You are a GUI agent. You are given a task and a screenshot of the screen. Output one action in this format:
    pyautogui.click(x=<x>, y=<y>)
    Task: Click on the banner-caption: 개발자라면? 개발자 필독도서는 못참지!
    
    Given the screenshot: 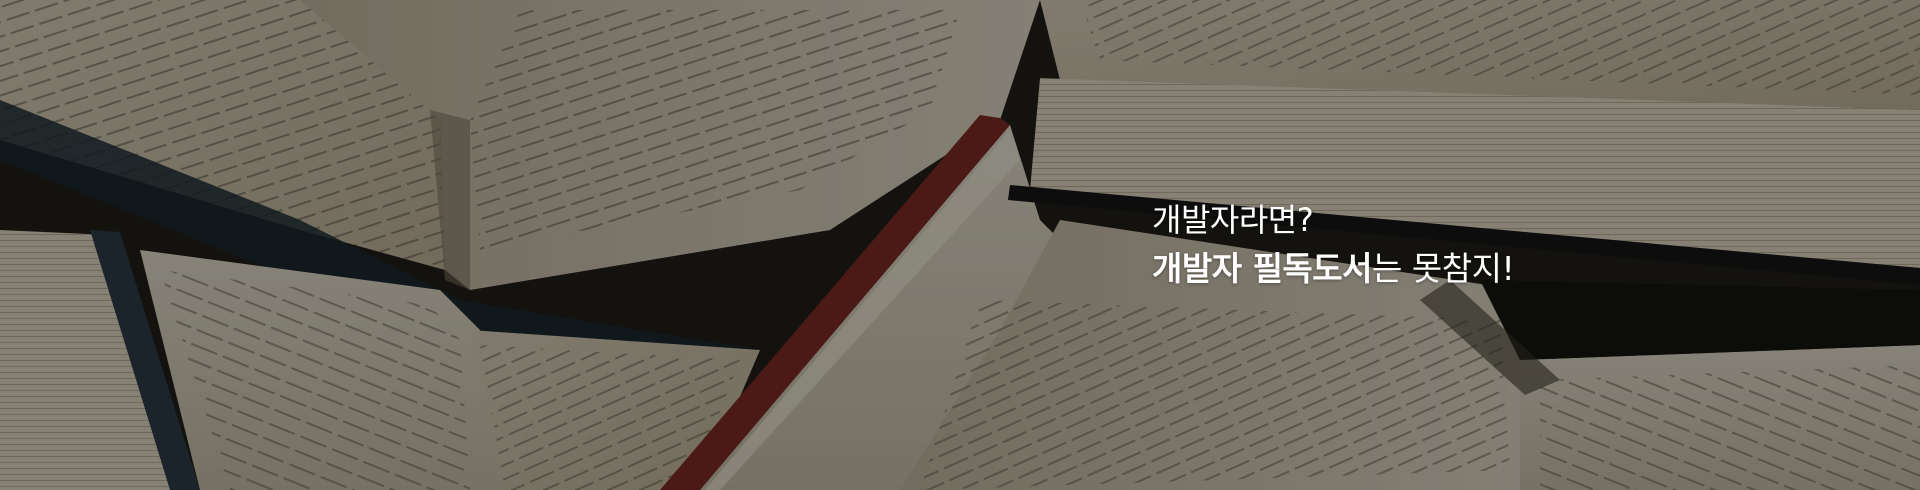 What is the action you would take?
    pyautogui.click(x=1333, y=245)
    